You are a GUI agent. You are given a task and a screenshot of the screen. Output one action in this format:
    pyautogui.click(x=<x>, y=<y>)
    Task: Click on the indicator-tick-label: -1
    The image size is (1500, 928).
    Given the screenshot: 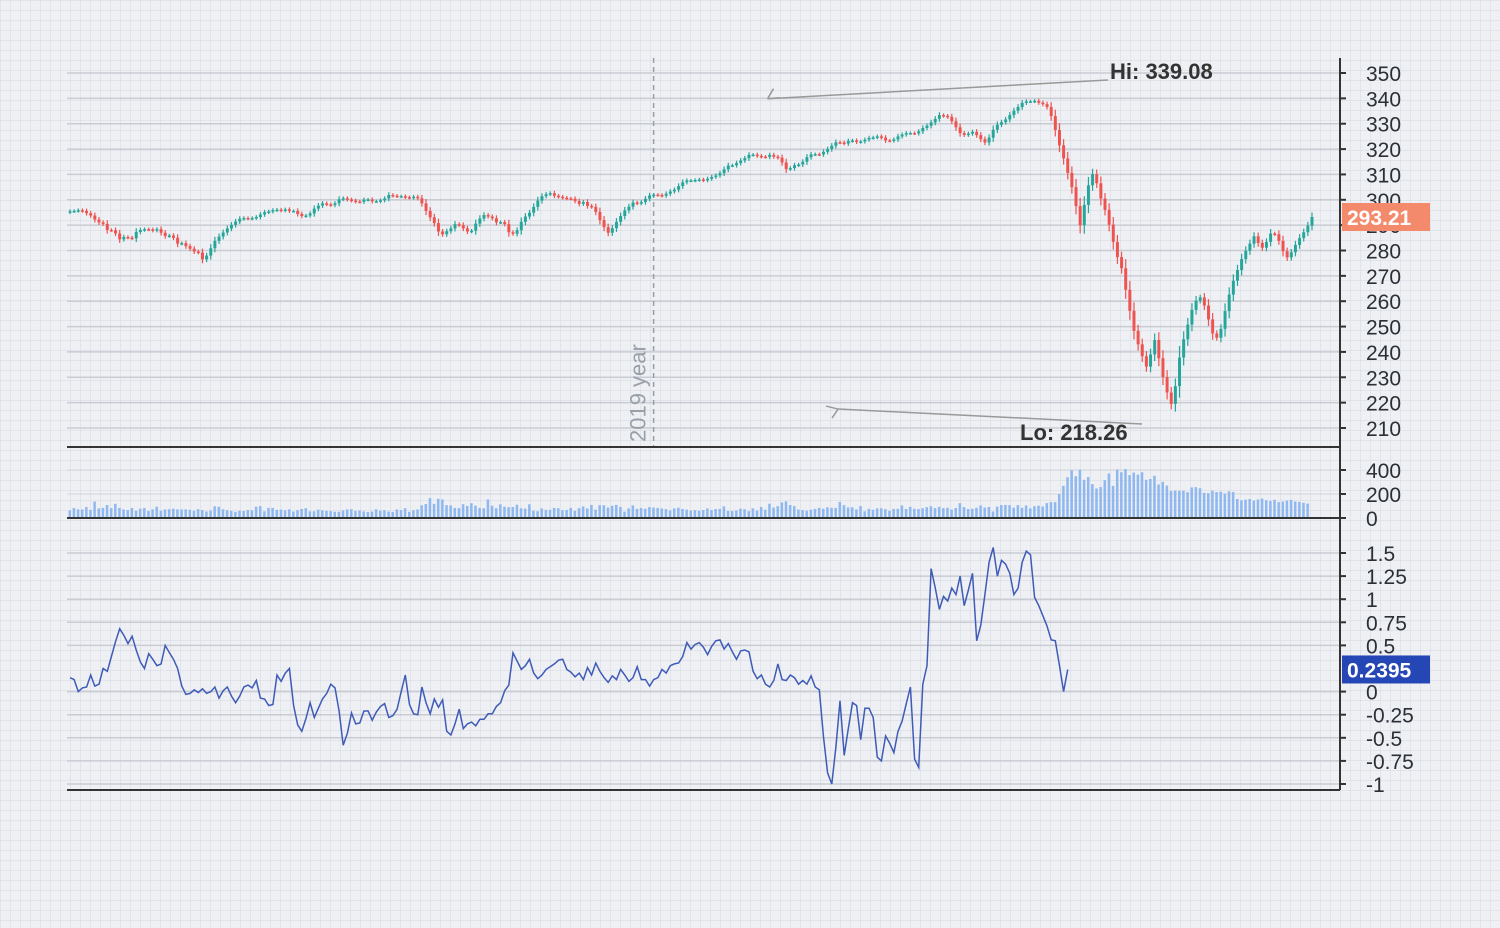 What is the action you would take?
    pyautogui.click(x=1375, y=785)
    